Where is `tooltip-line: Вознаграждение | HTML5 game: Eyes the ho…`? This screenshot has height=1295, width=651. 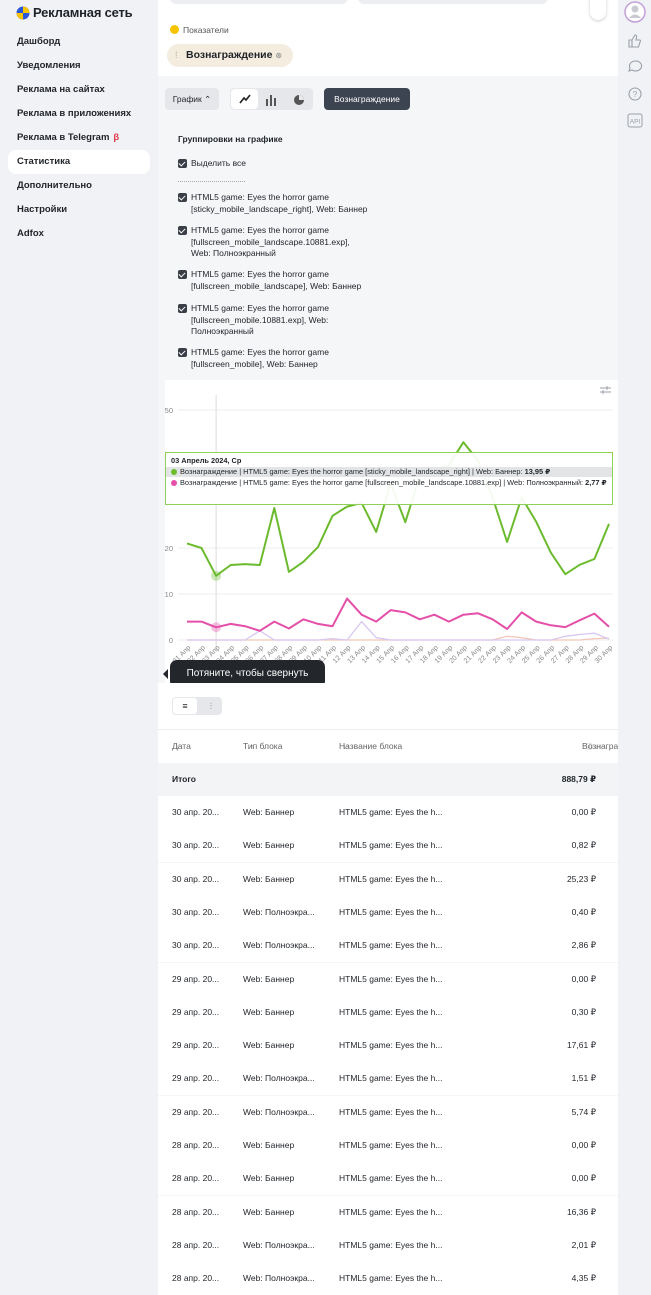 tooltip-line: Вознаграждение | HTML5 game: Eyes the ho… is located at coordinates (389, 472).